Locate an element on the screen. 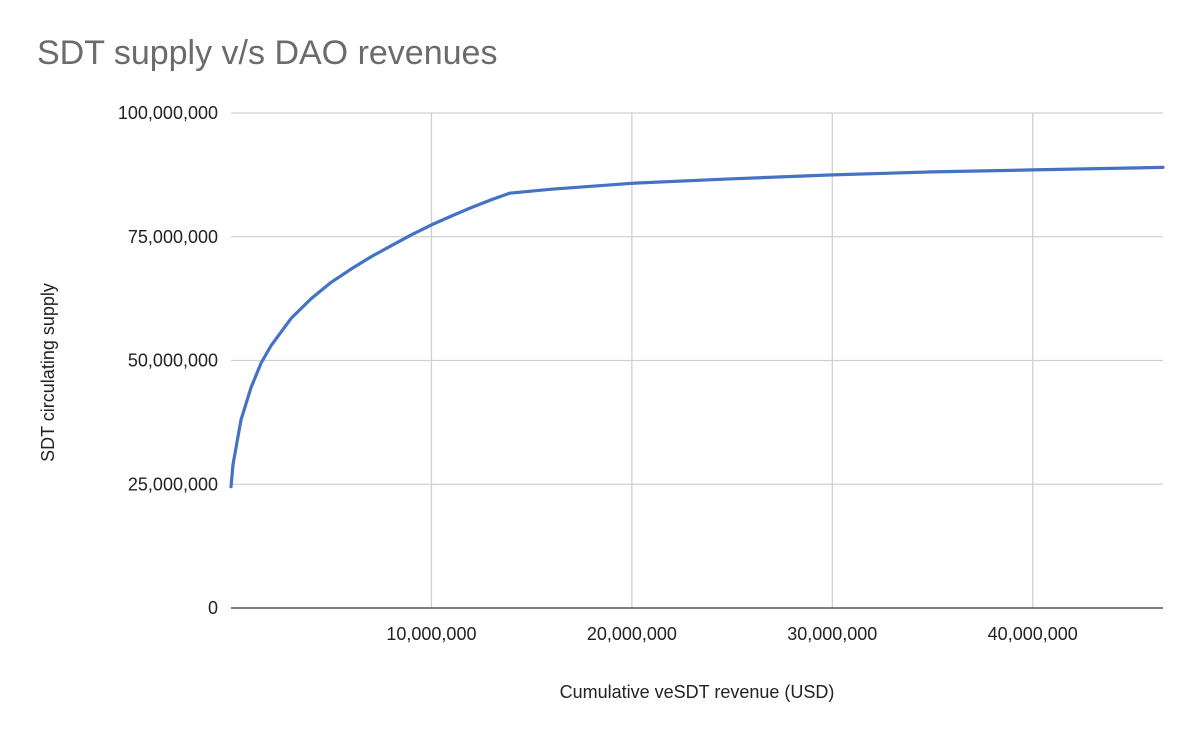 The height and width of the screenshot is (742, 1200). y-tick-label: 75,000,000 is located at coordinates (173, 237).